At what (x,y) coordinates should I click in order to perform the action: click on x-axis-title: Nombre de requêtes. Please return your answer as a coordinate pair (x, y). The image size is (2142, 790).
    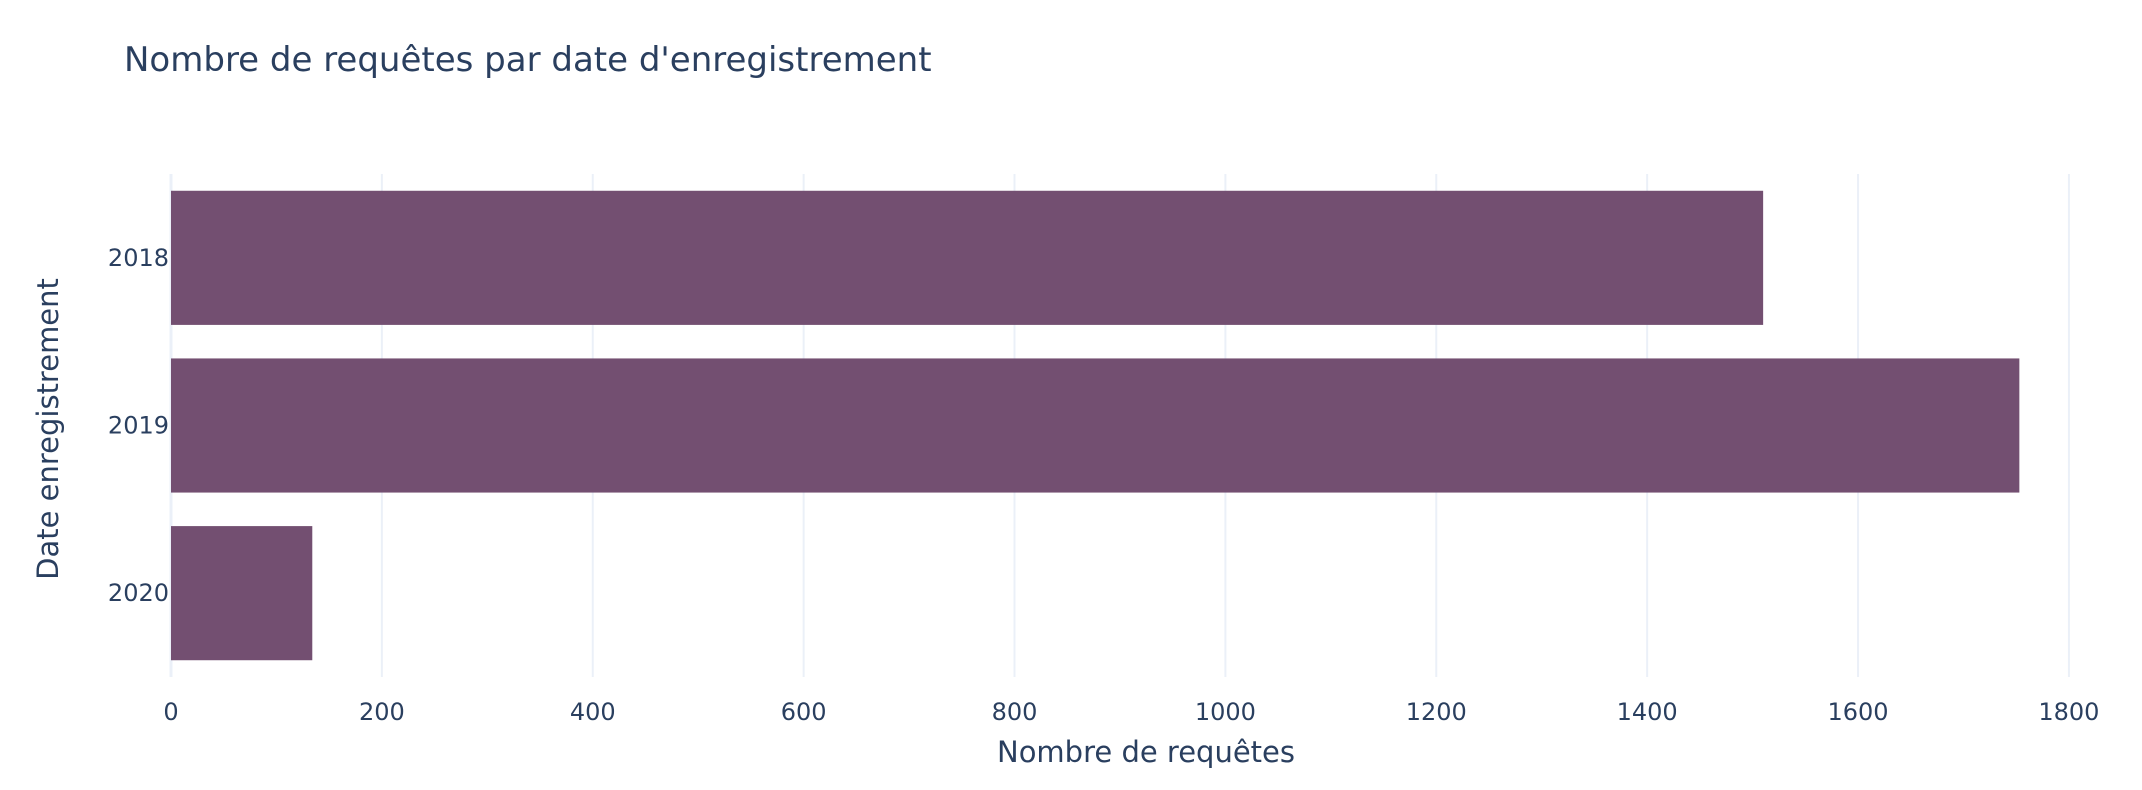
    Looking at the image, I should click on (1146, 752).